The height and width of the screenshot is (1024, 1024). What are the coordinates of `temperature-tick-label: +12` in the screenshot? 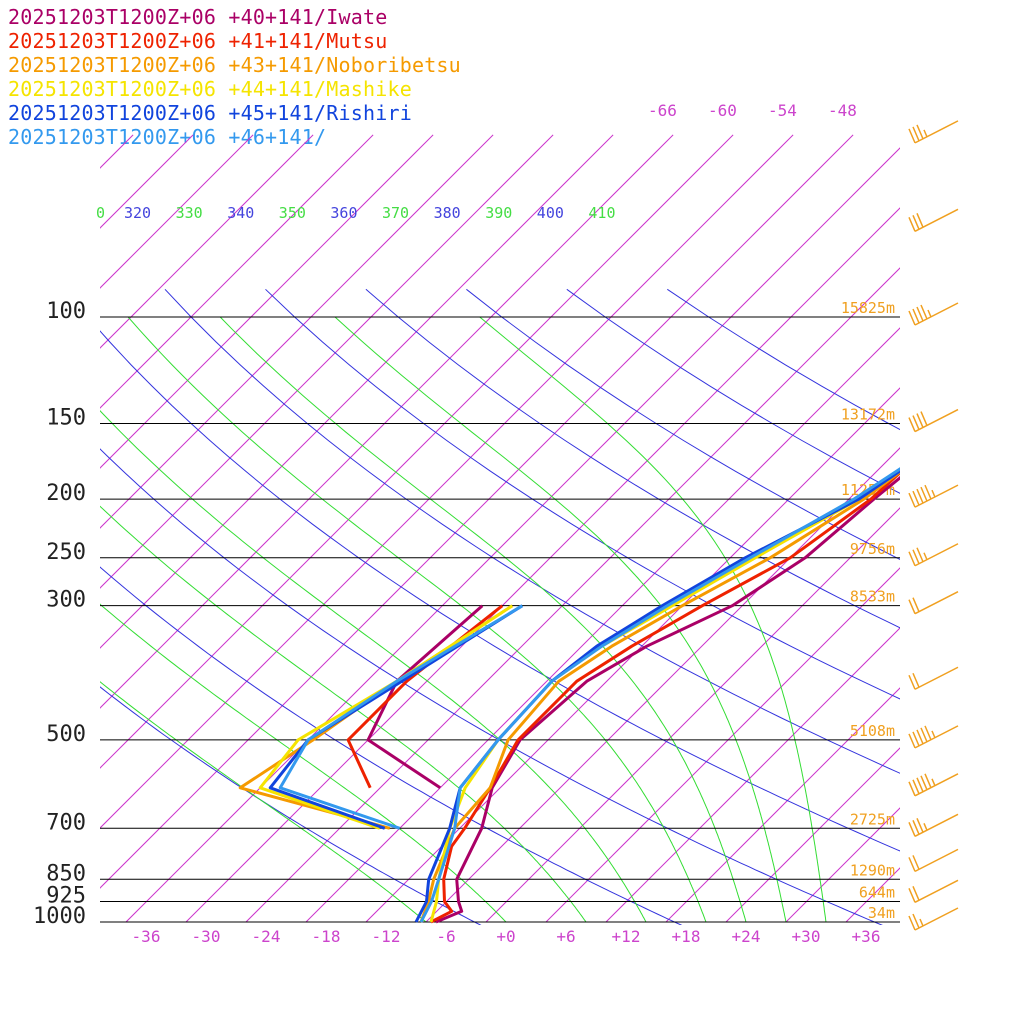 It's located at (626, 936).